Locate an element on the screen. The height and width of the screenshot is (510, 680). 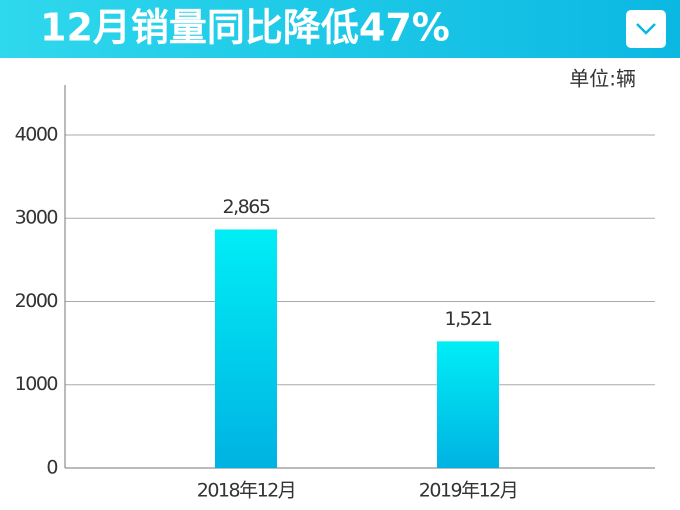
y-tick-label: 3000 is located at coordinates (36, 218).